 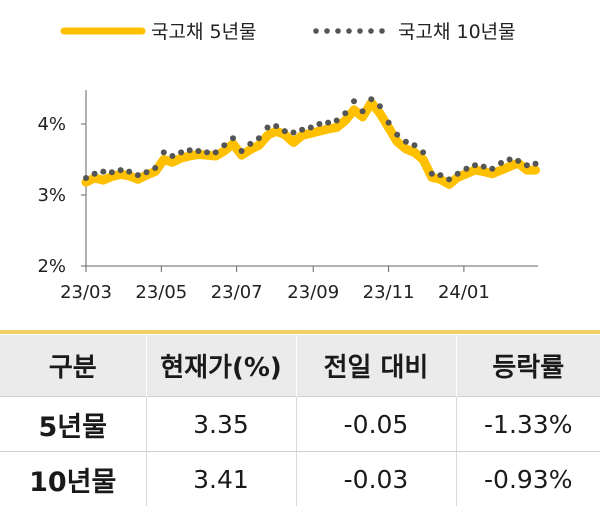 What do you see at coordinates (528, 366) in the screenshot?
I see `header-change-rate: 등락률` at bounding box center [528, 366].